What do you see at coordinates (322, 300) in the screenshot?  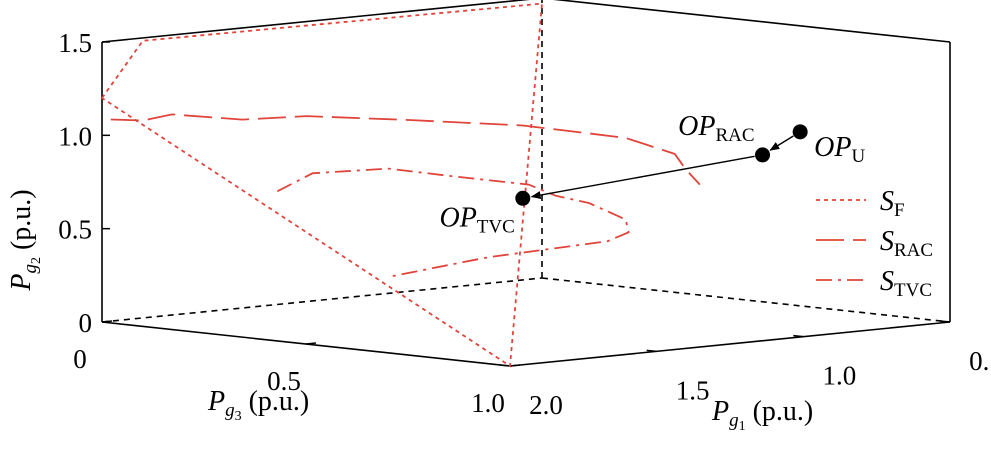 I see `hidden-floor-edge` at bounding box center [322, 300].